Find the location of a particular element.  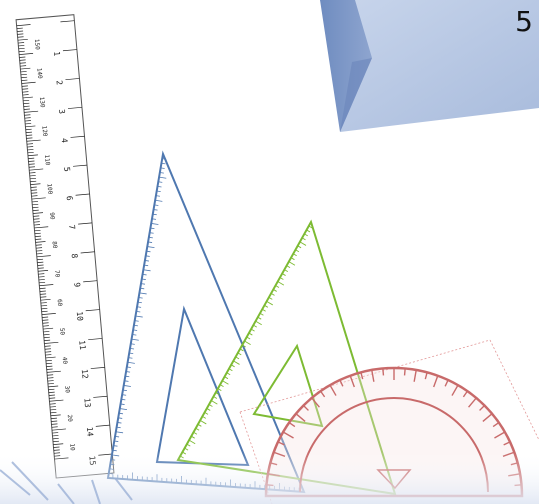

ruler-label: 60 is located at coordinates (60, 303).